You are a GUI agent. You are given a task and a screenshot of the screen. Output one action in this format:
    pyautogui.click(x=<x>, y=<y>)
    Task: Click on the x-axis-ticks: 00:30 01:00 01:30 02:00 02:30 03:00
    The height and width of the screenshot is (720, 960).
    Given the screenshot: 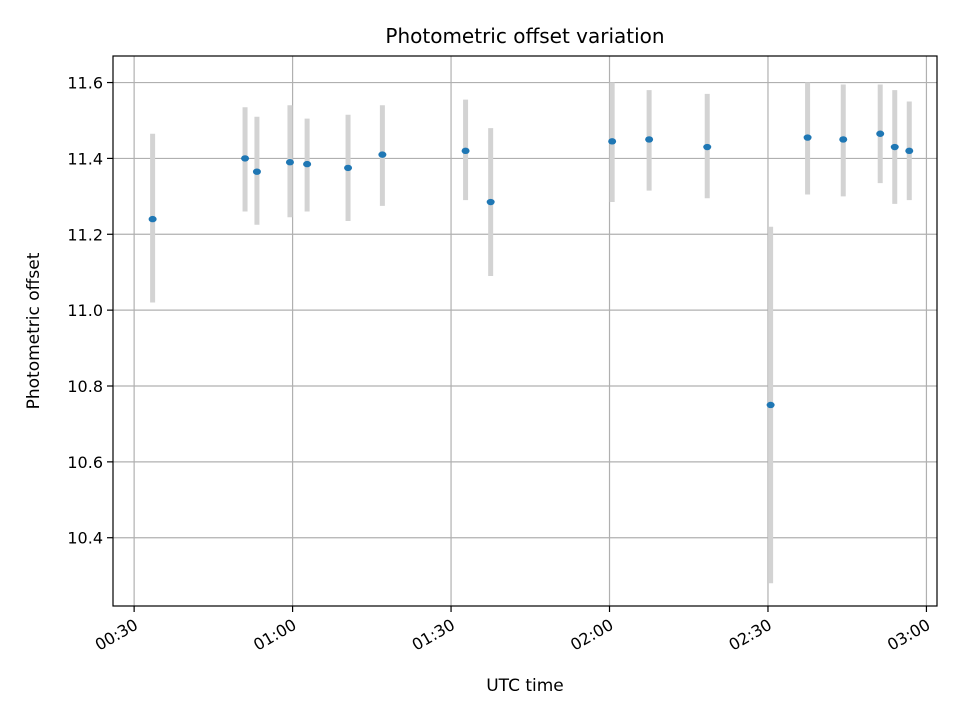 What is the action you would take?
    pyautogui.click(x=512, y=630)
    